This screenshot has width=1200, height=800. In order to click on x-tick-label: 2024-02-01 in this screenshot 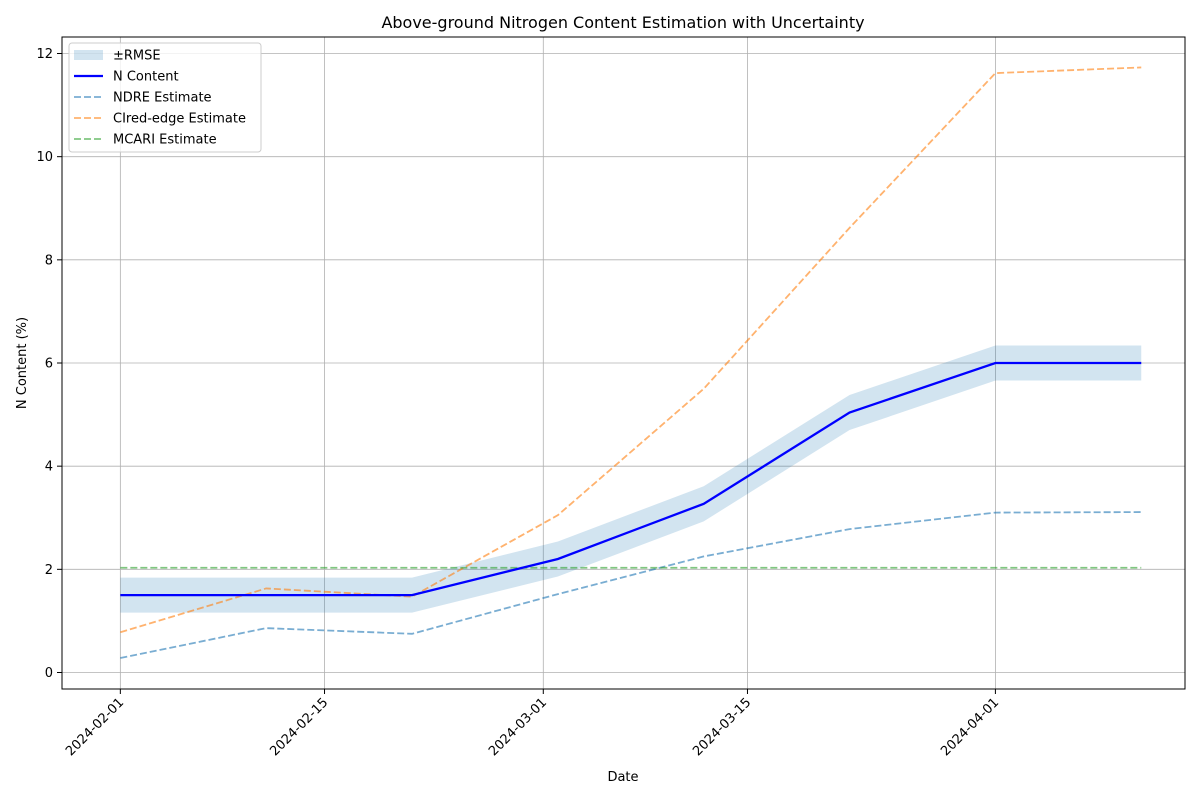, I will do `click(95, 727)`.